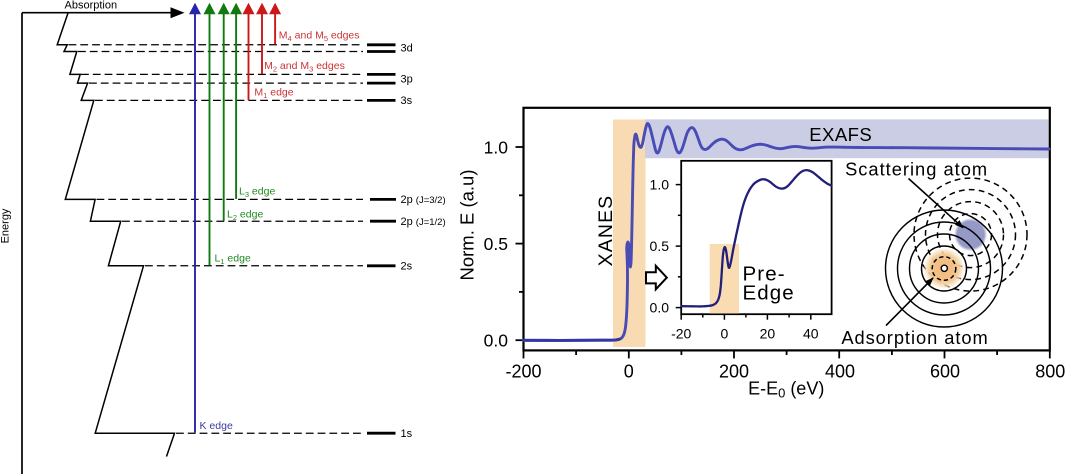 Image resolution: width=1066 pixels, height=474 pixels. I want to click on svg-text: 2p (J=1/2), so click(423, 222).